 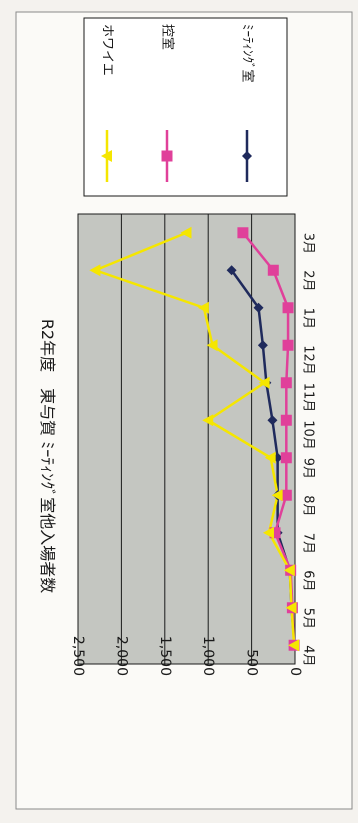 What do you see at coordinates (308, 360) in the screenshot?
I see `x-tick-label: 12月` at bounding box center [308, 360].